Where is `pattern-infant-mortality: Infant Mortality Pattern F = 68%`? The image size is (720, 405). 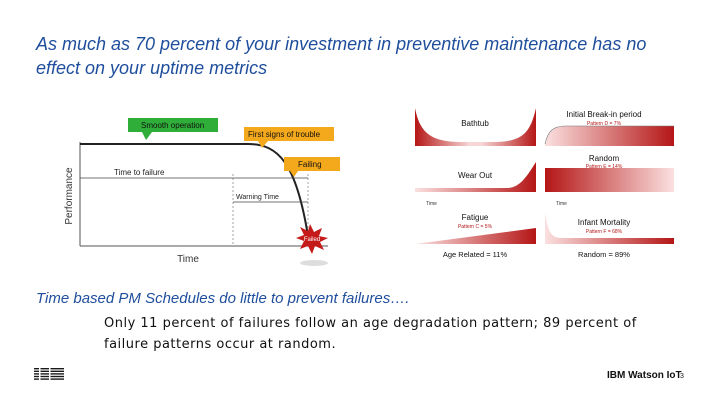
pattern-infant-mortality: Infant Mortality Pattern F = 68% is located at coordinates (609, 228).